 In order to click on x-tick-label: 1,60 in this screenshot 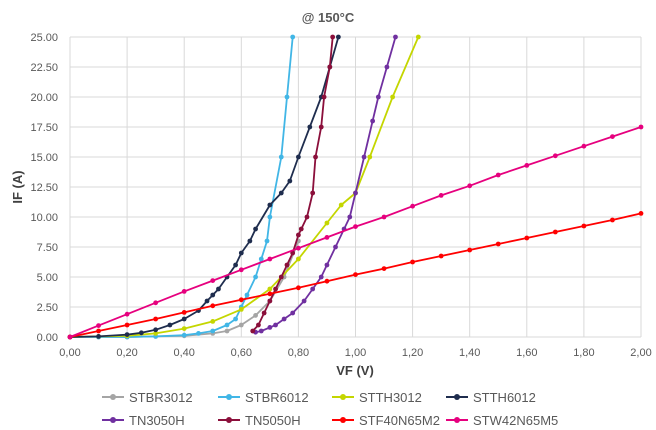, I will do `click(526, 353)`.